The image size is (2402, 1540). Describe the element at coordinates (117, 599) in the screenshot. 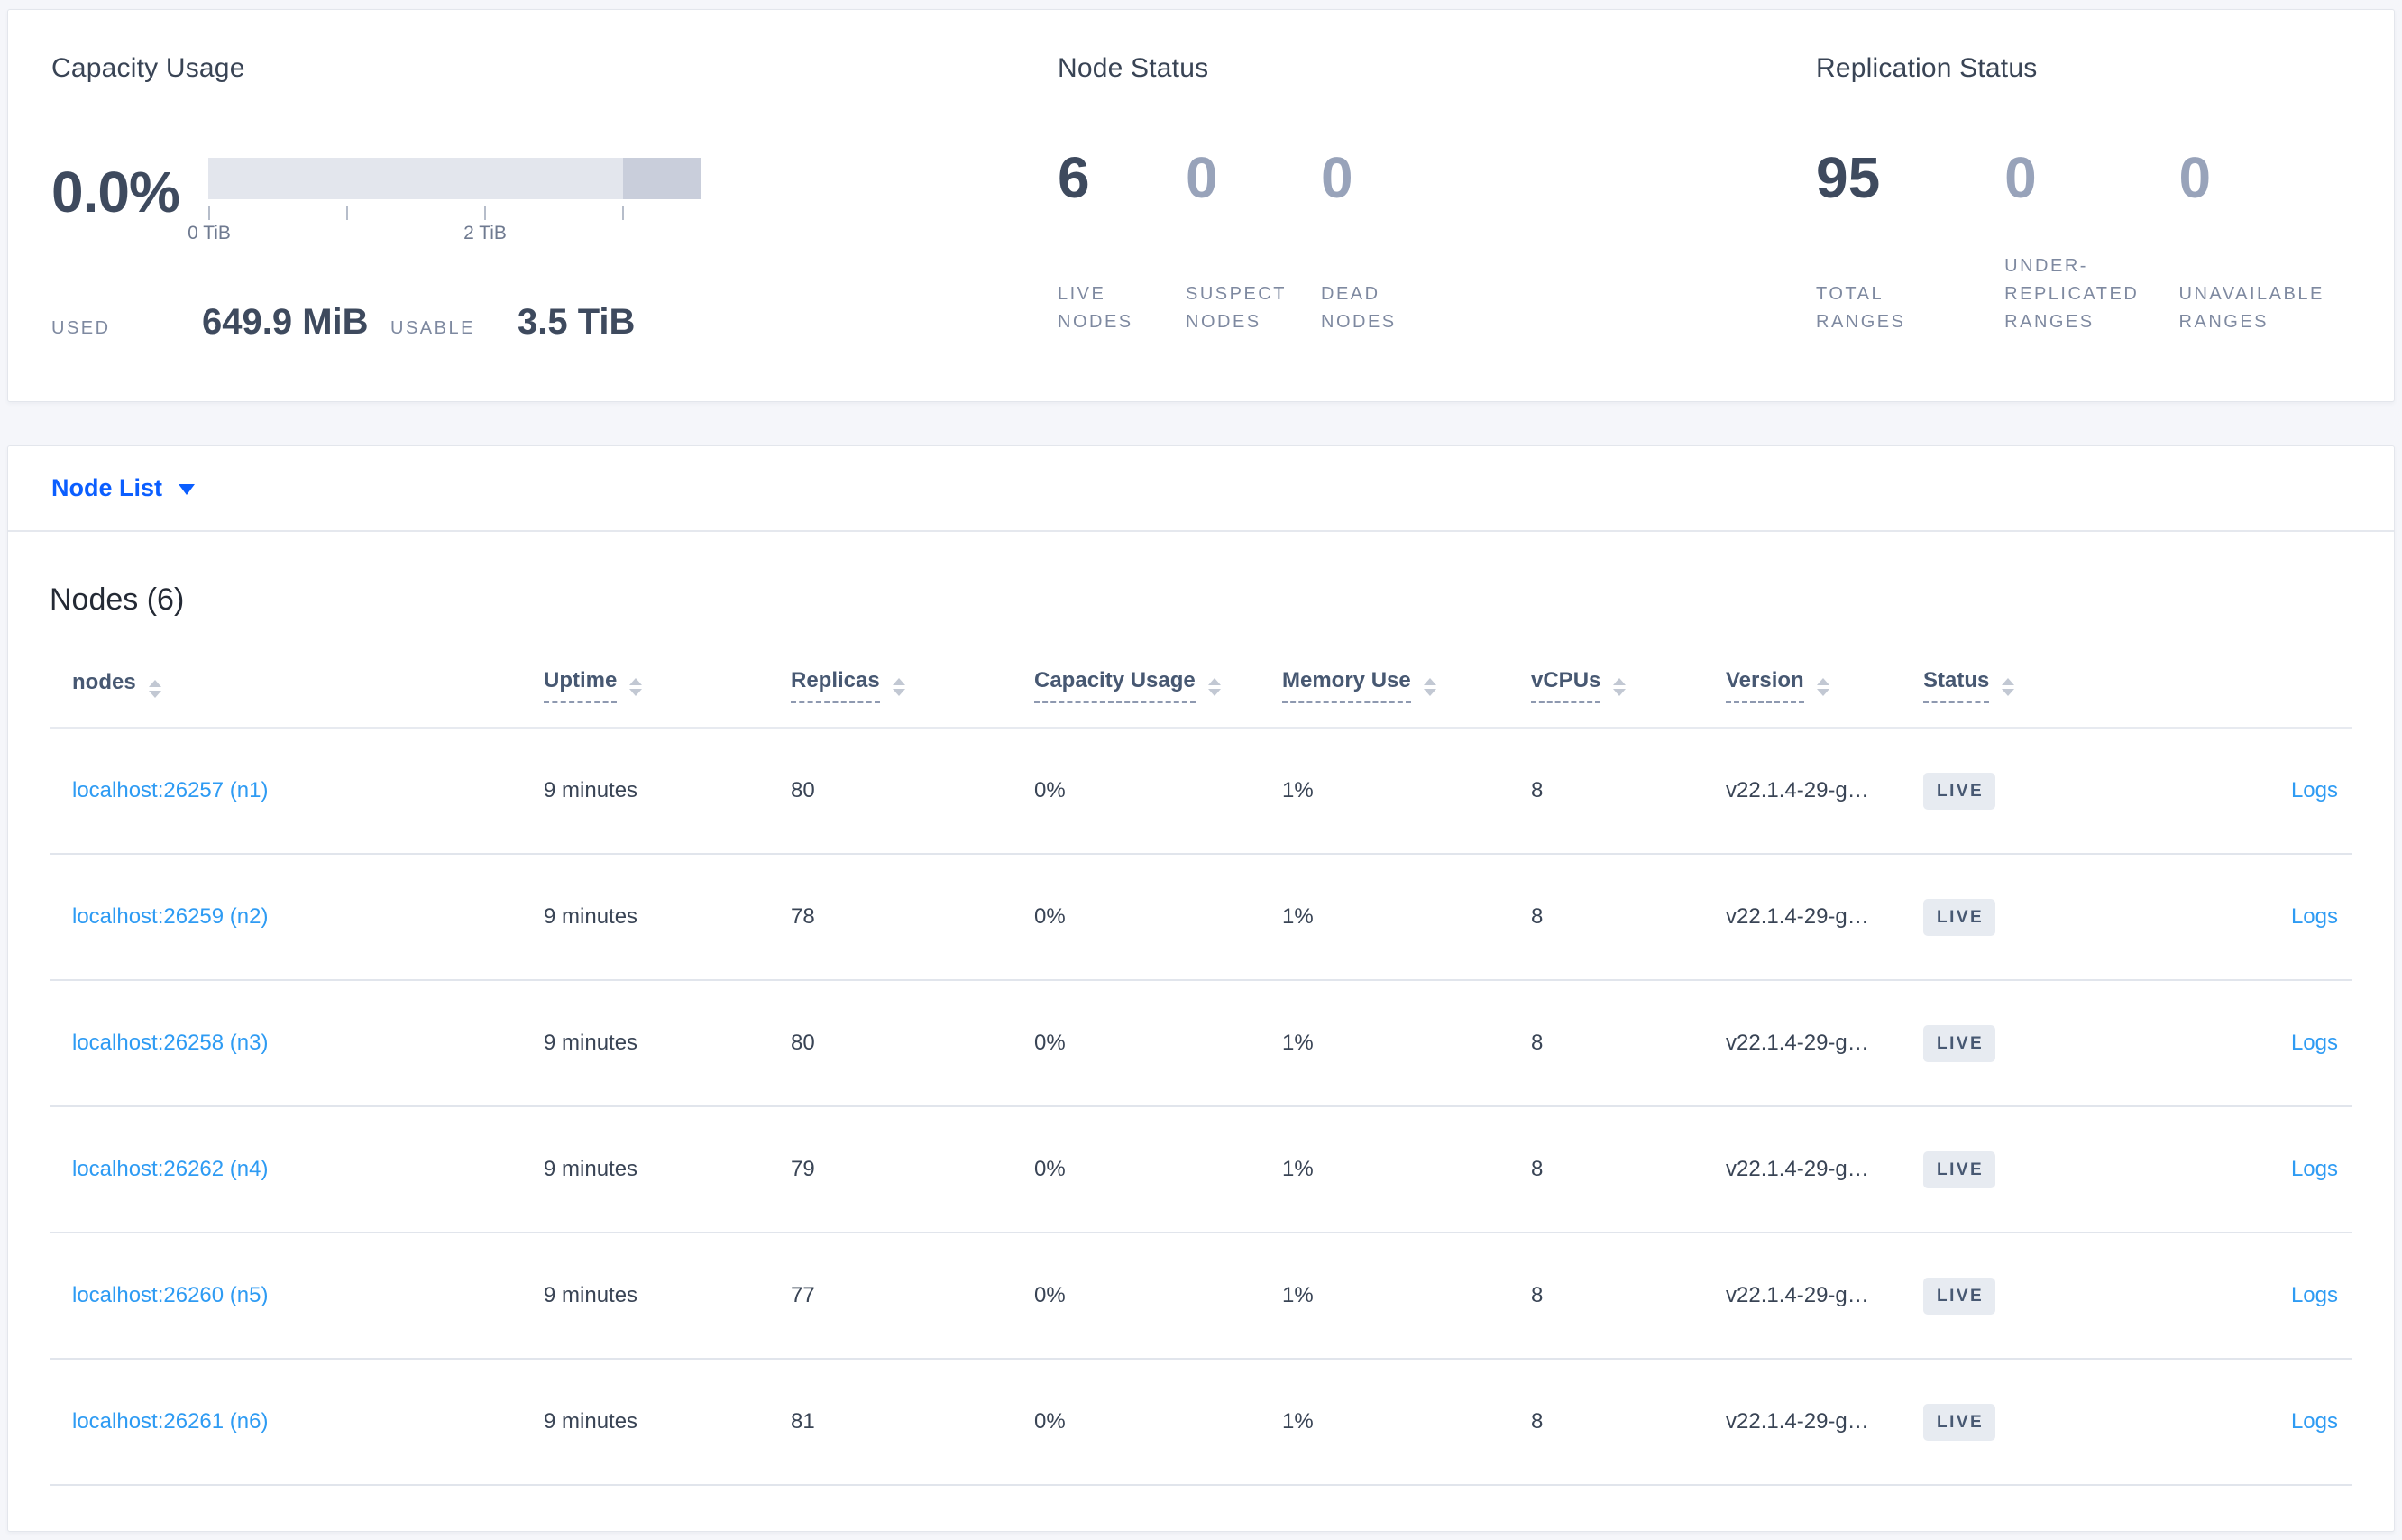

I see `nodes-section-title: Nodes (6)` at that location.